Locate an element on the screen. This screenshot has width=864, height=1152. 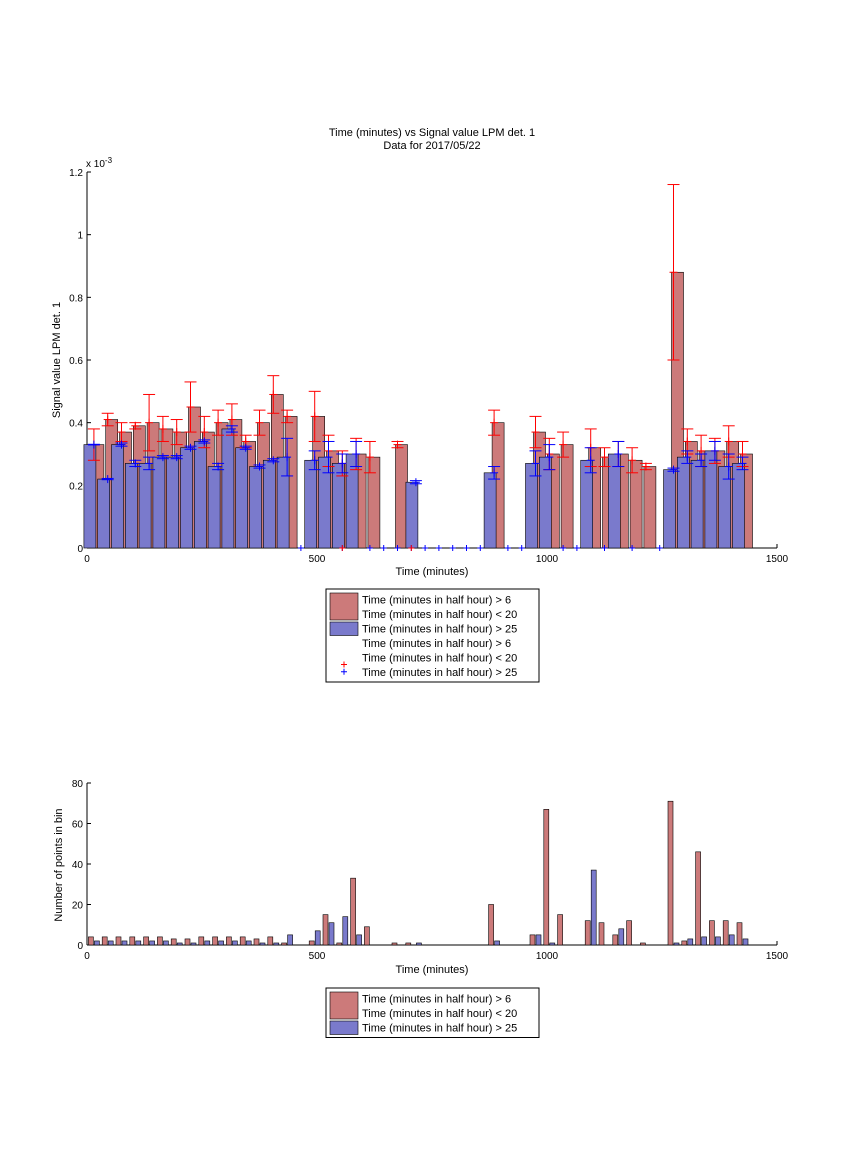
bottom-legend-box is located at coordinates (432, 1012).